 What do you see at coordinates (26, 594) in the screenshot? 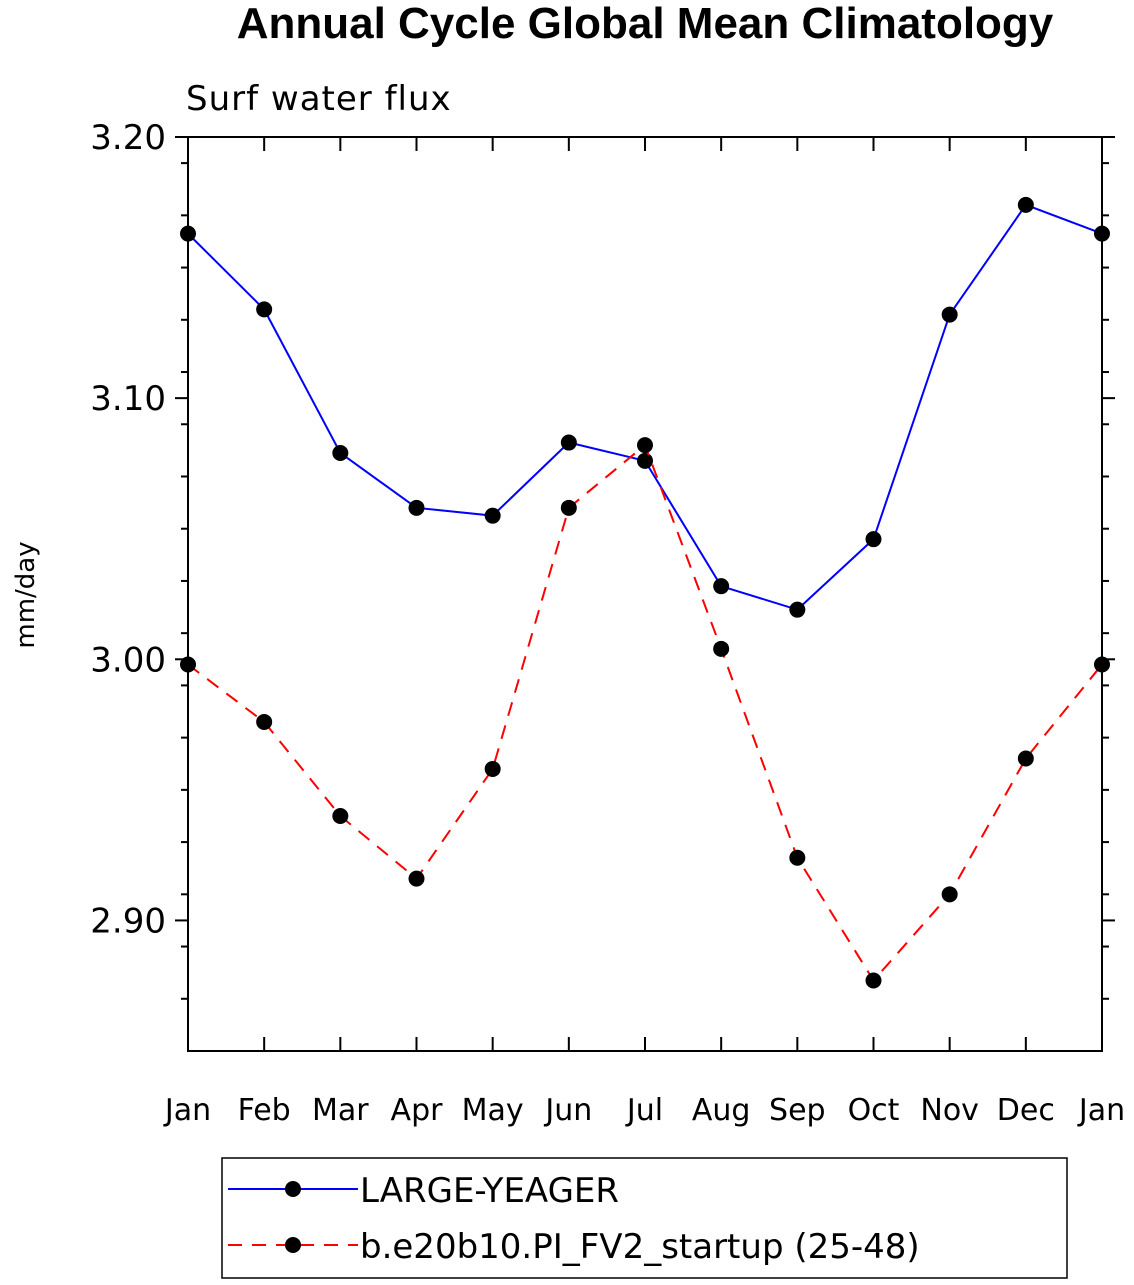
I see `y-axis-label: mm/day` at bounding box center [26, 594].